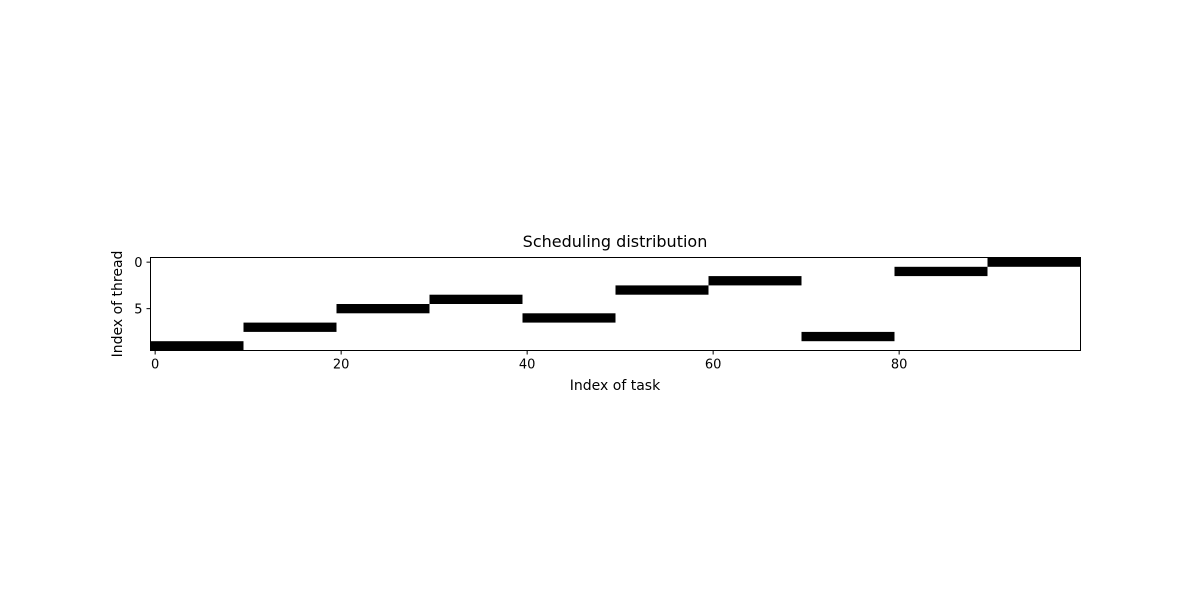 Image resolution: width=1200 pixels, height=600 pixels. What do you see at coordinates (713, 365) in the screenshot?
I see `x-tick-label: 60` at bounding box center [713, 365].